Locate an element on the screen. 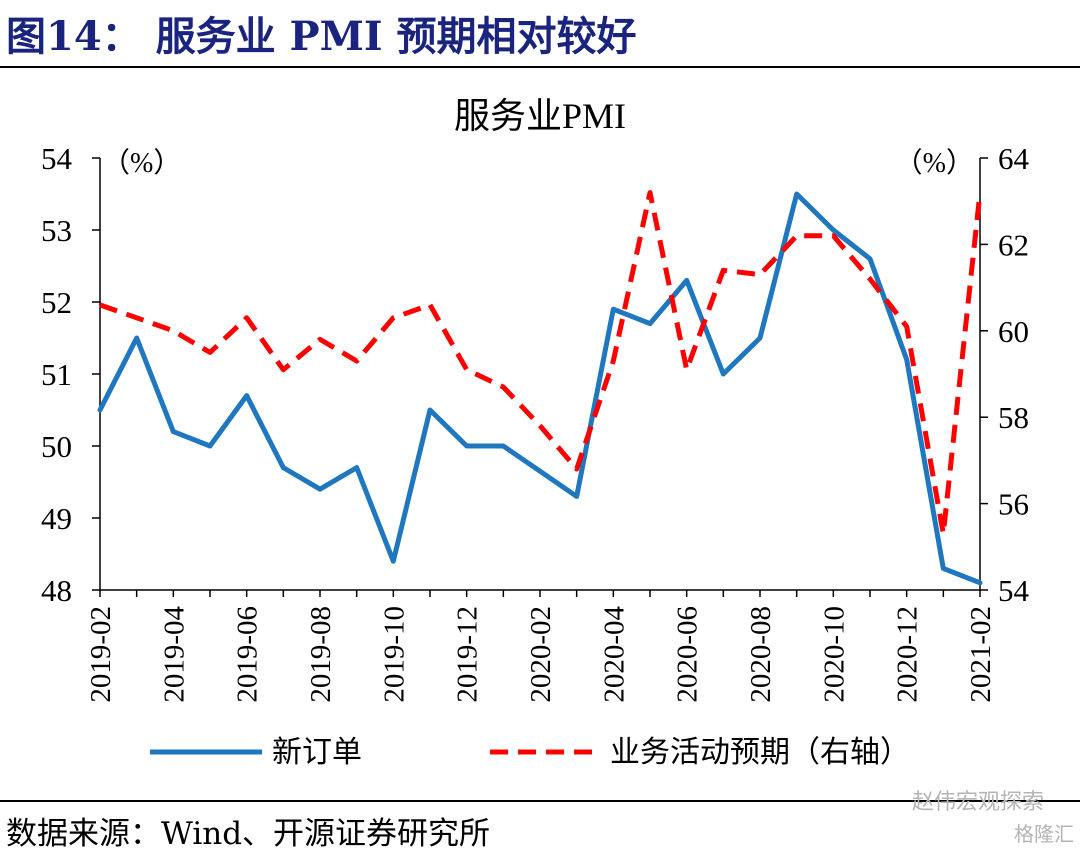  left-tick-label: 48 is located at coordinates (56, 590).